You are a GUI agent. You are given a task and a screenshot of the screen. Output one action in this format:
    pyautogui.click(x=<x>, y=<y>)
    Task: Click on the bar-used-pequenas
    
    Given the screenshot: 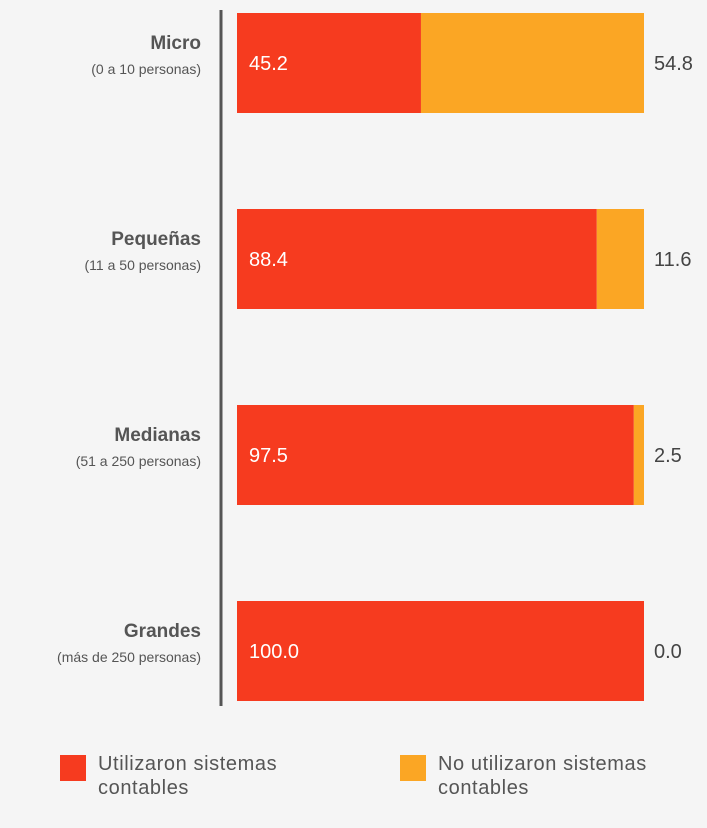 What is the action you would take?
    pyautogui.click(x=417, y=259)
    